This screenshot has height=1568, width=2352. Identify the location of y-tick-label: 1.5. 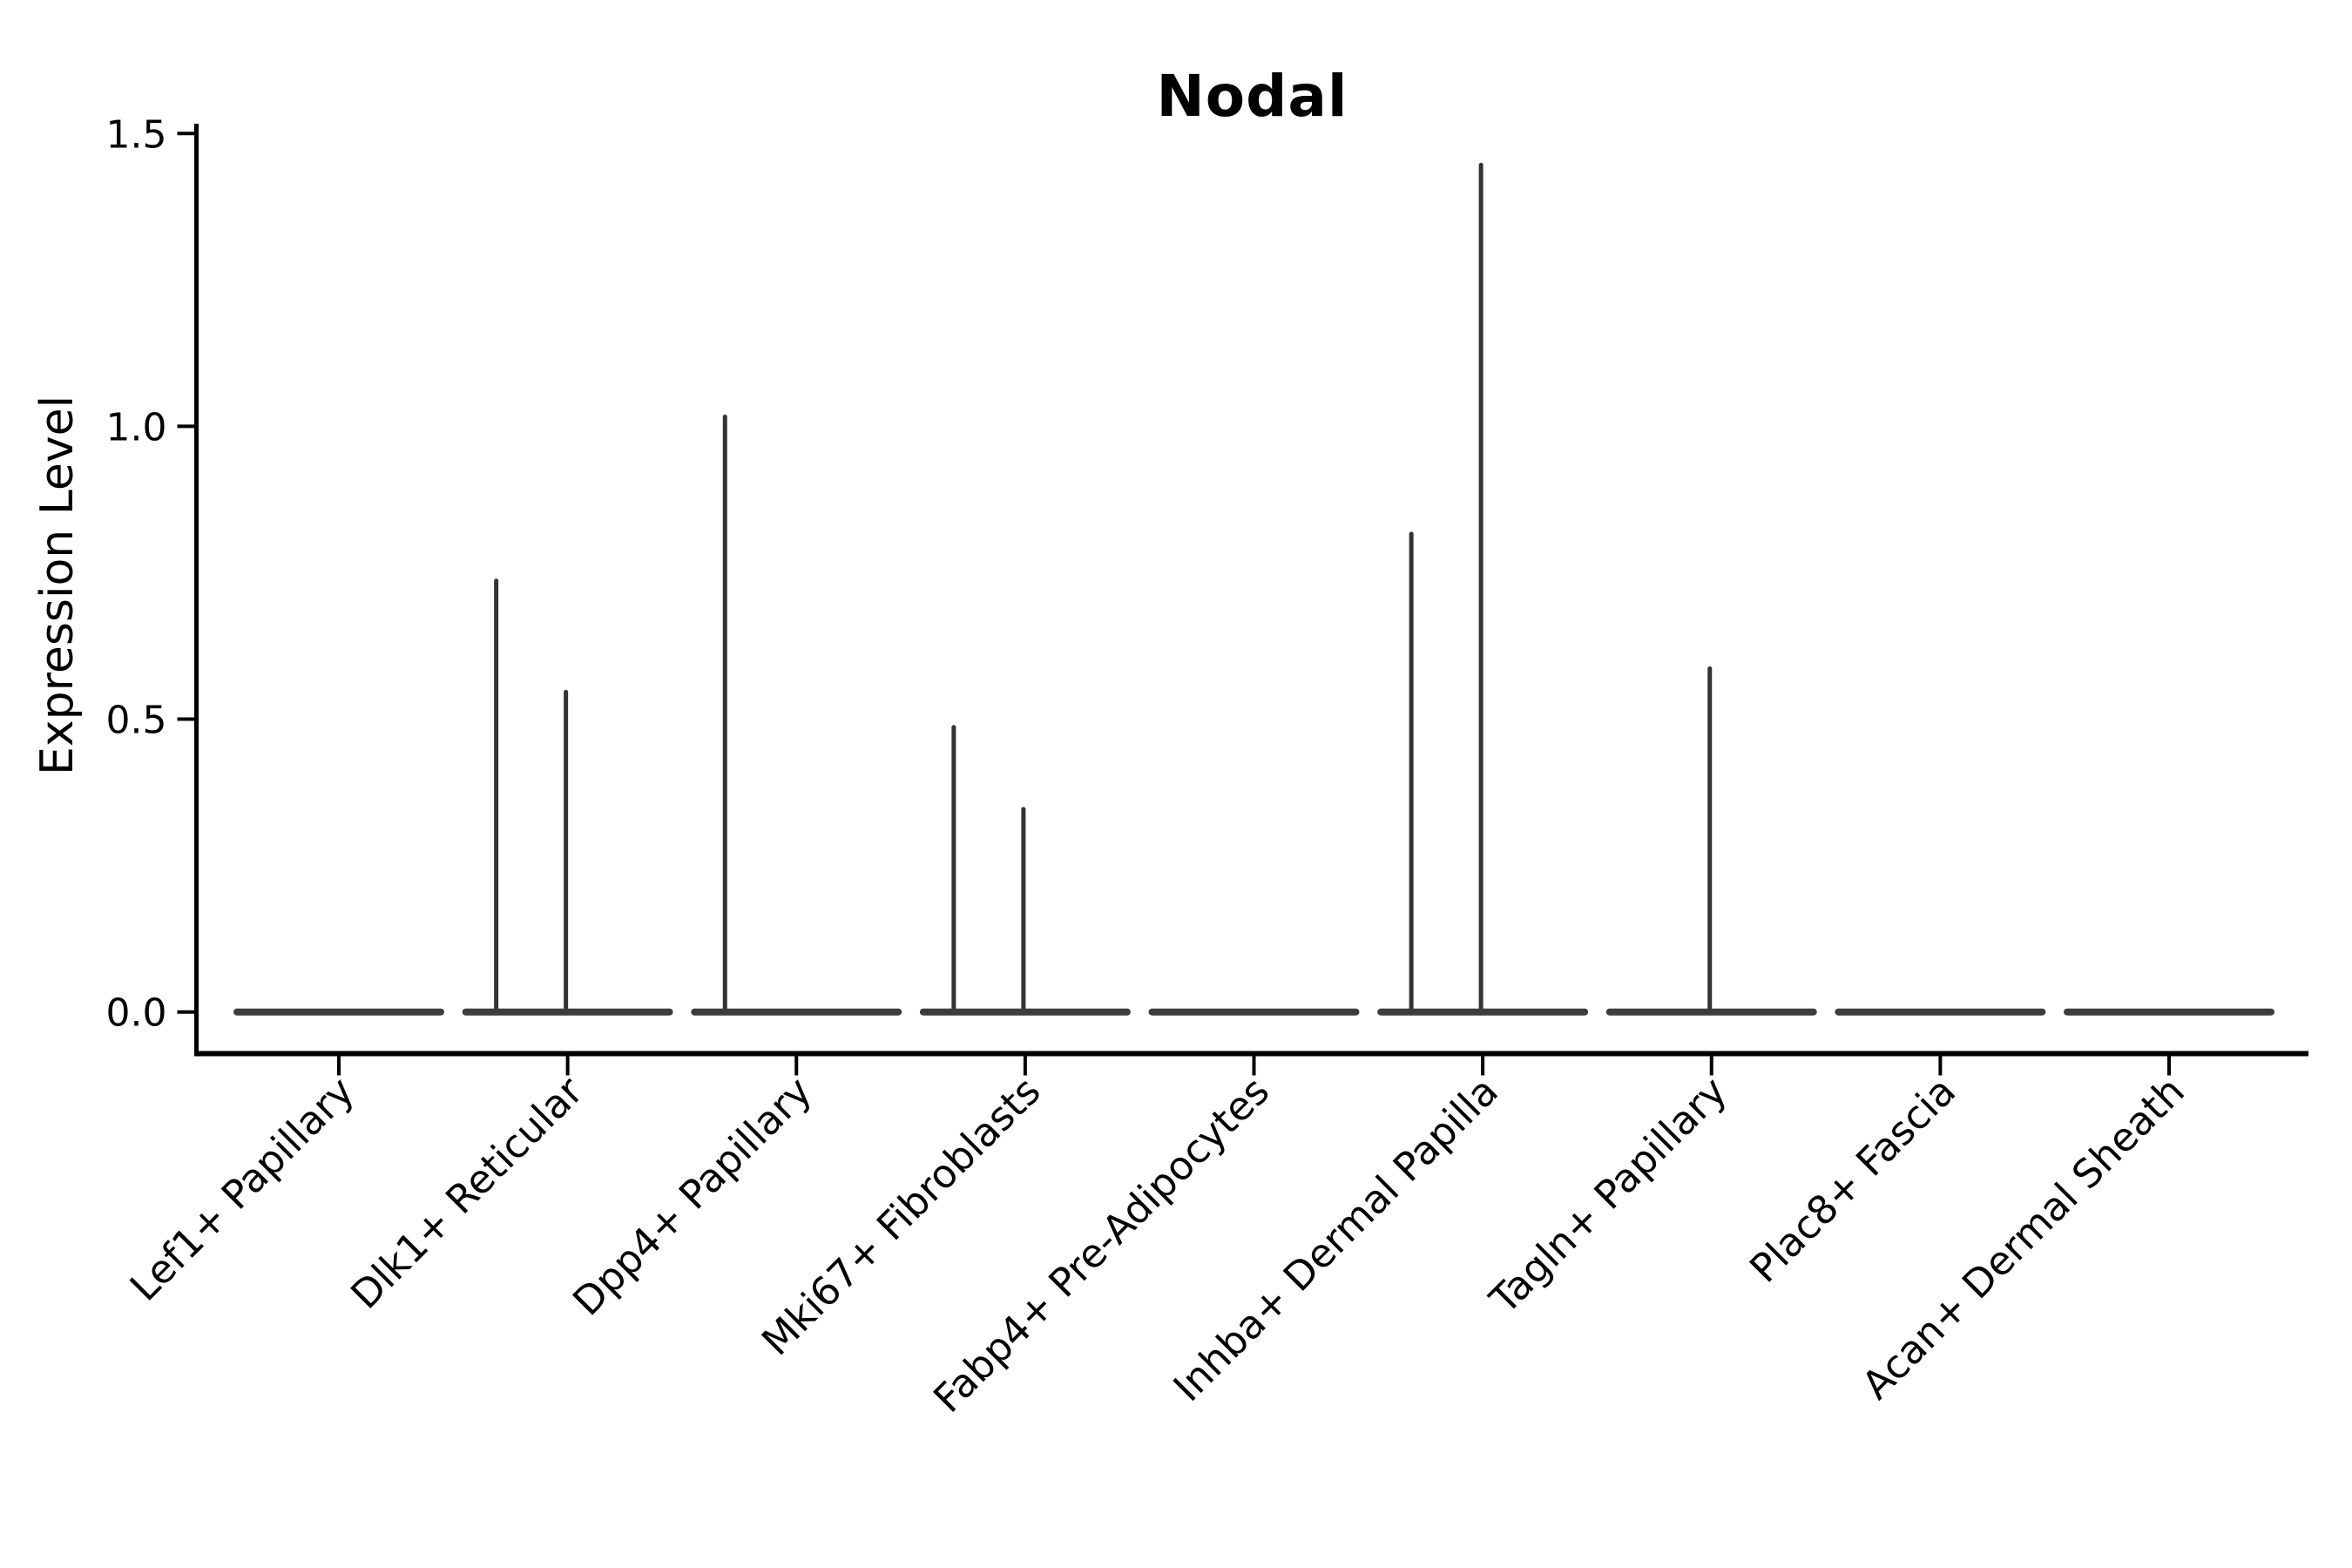
(136, 134).